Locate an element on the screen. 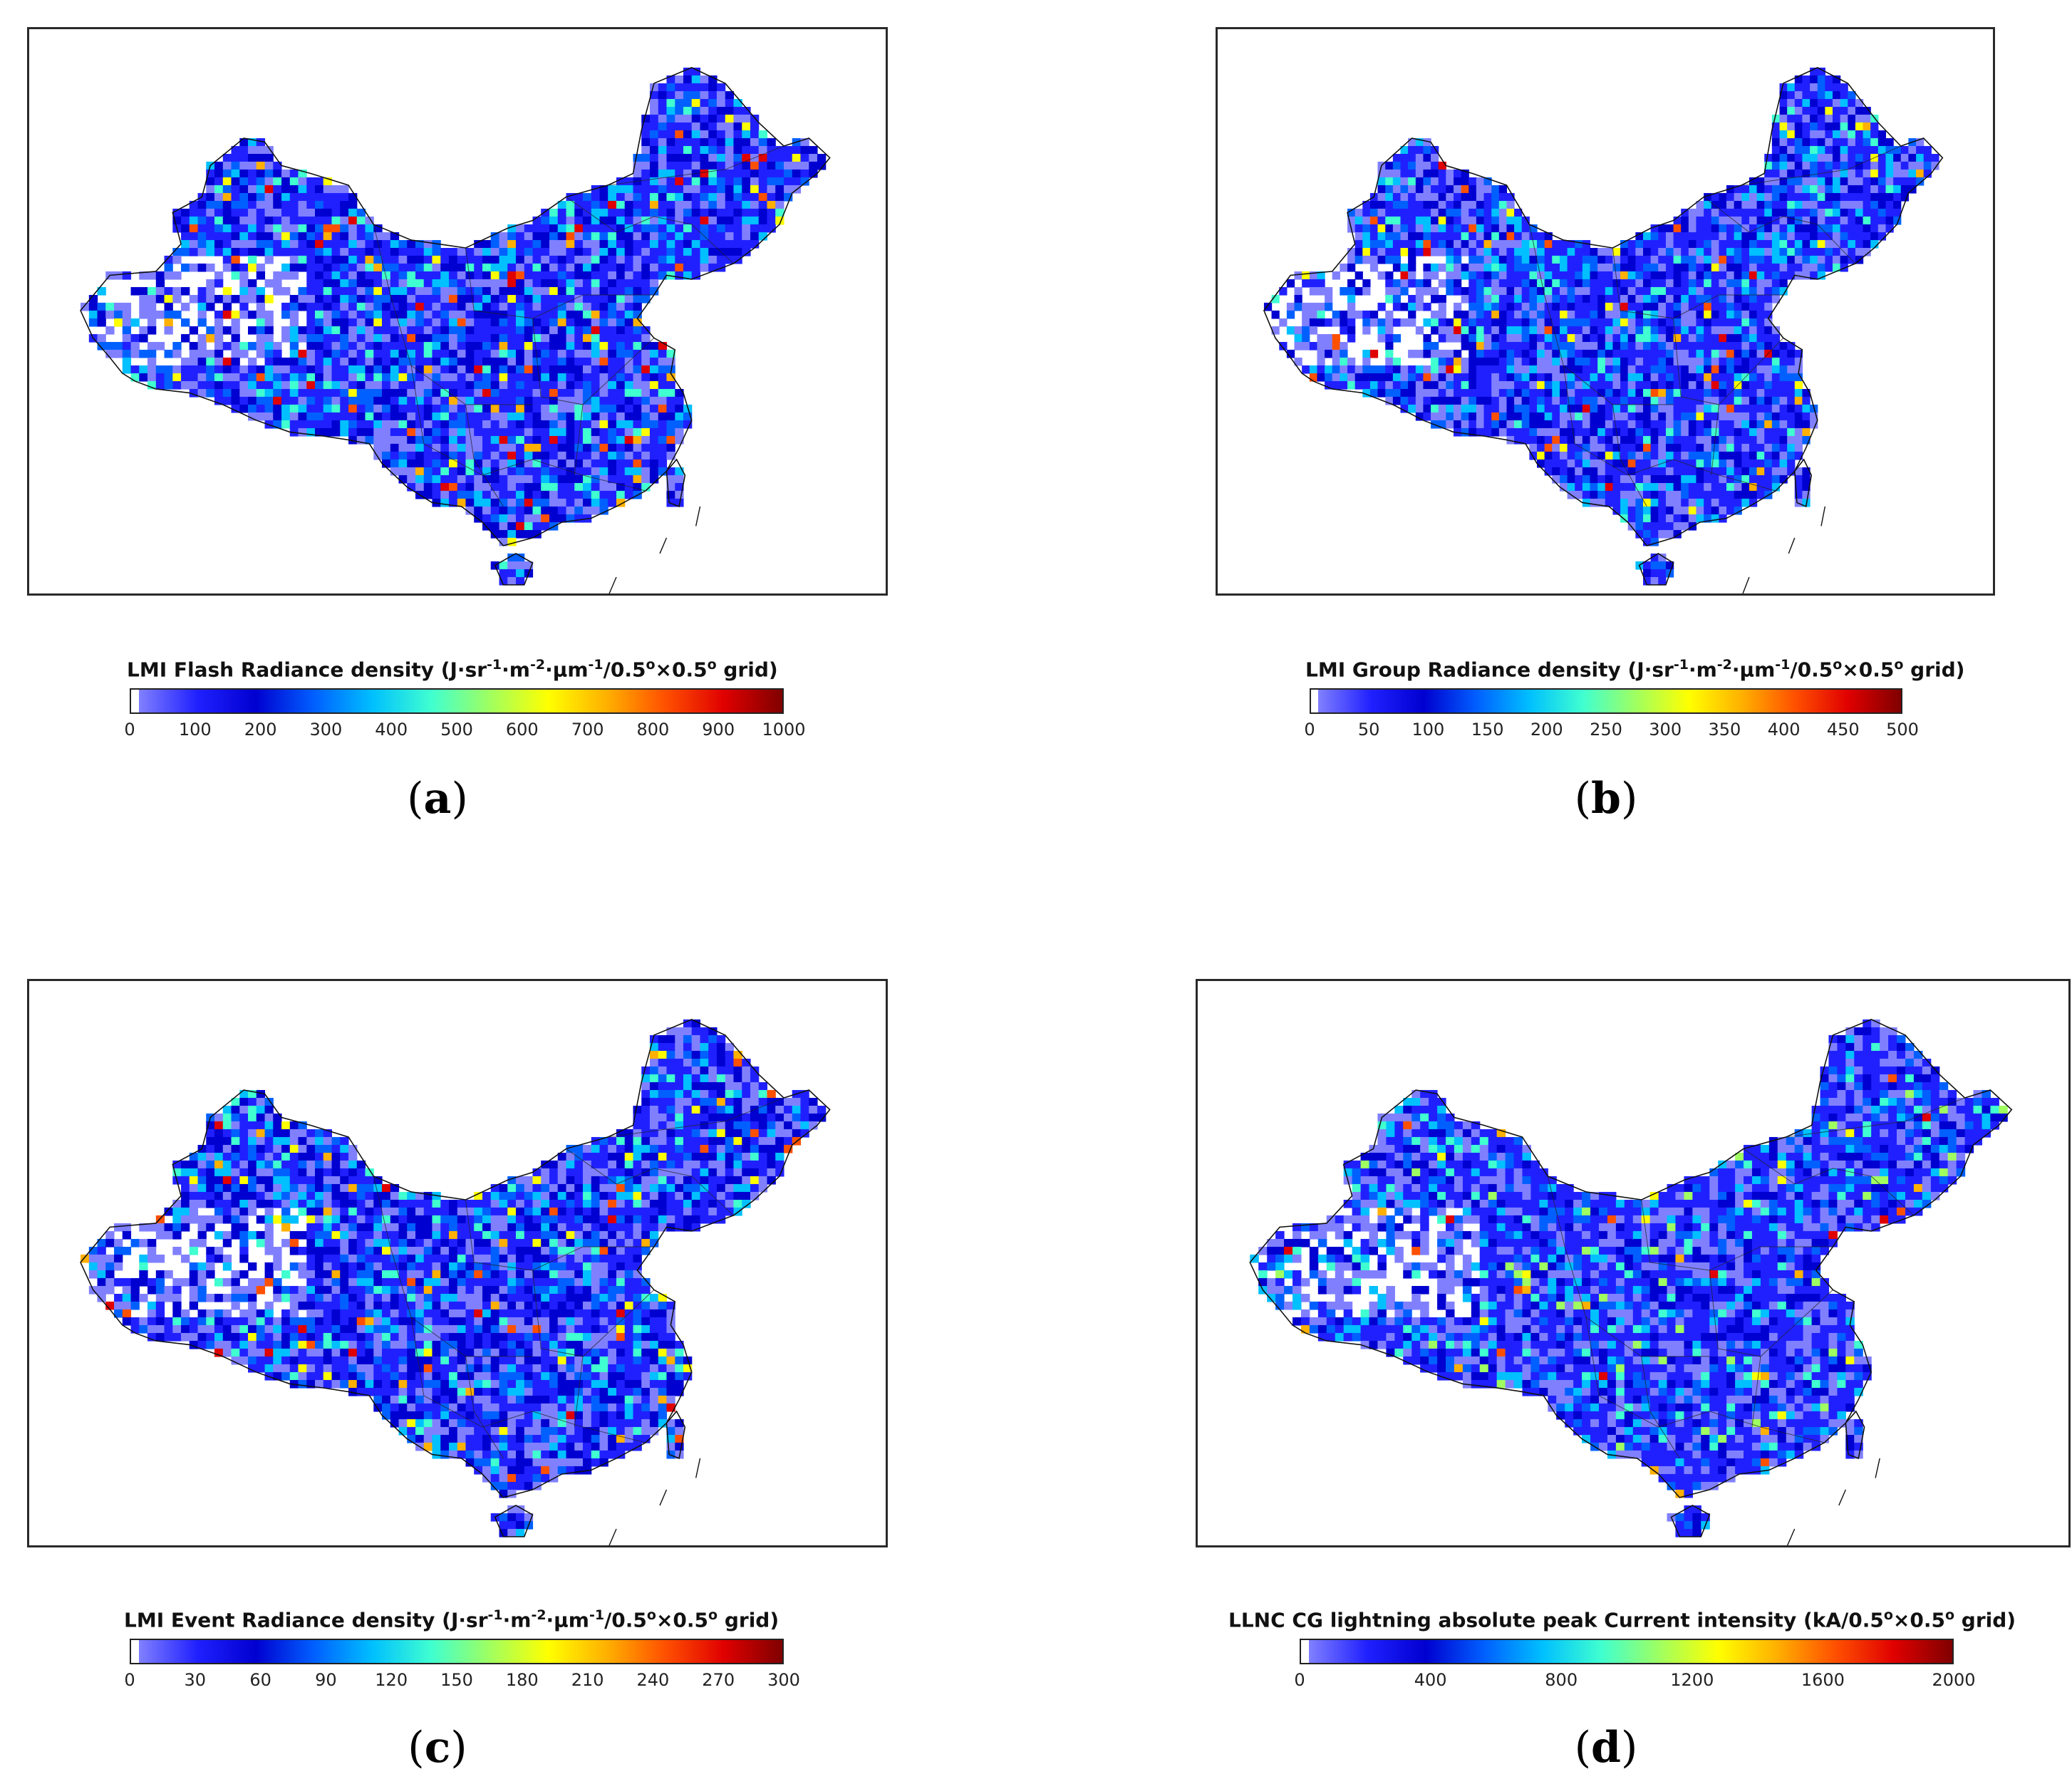  colorbar-b is located at coordinates (1606, 701).